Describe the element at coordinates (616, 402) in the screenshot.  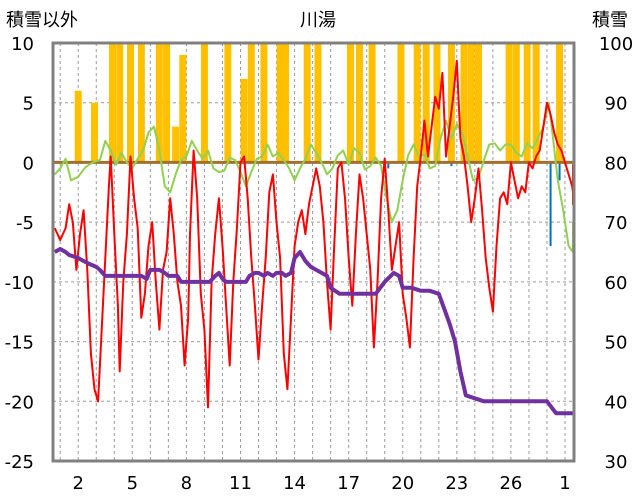
I see `y-tick-label-right: 40` at that location.